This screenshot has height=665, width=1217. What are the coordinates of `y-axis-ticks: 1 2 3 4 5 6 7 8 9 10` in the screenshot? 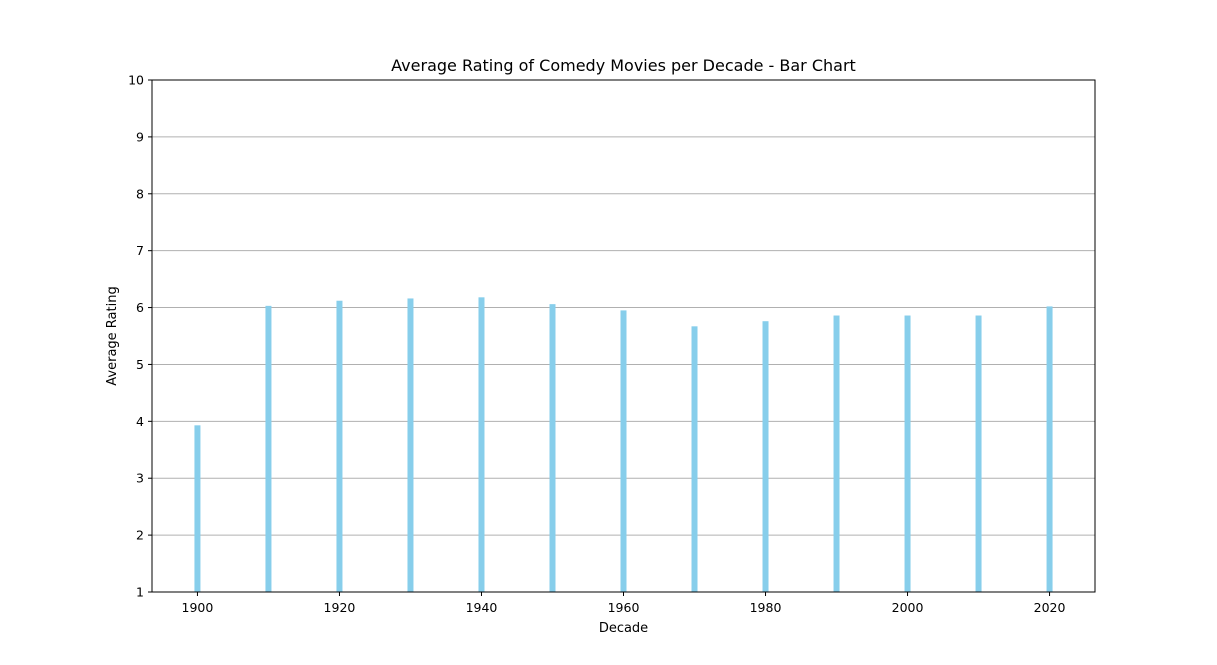 It's located at (140, 336).